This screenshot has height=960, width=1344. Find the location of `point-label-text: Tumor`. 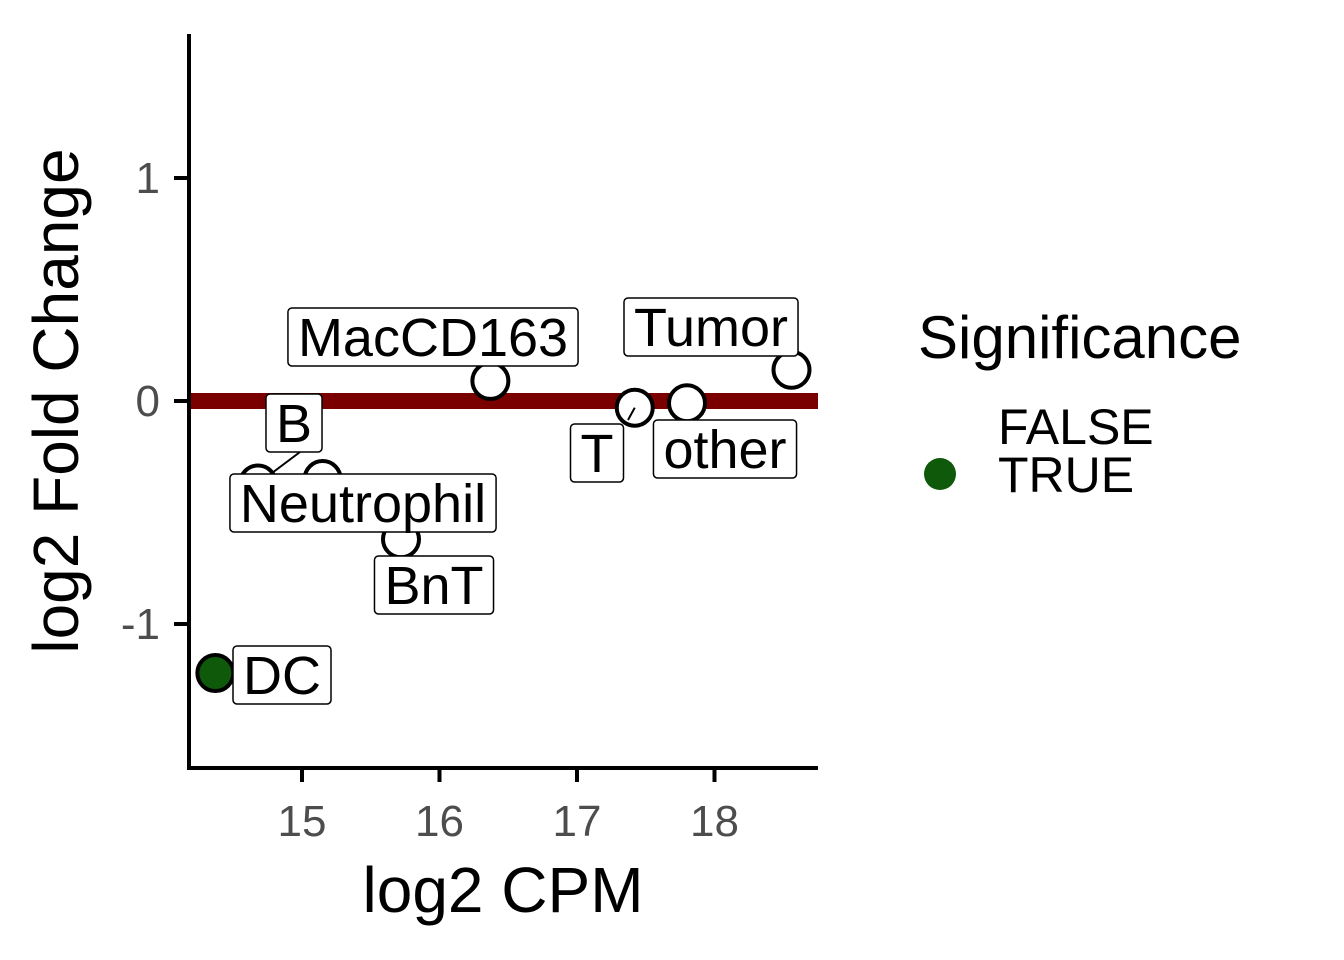

point-label-text: Tumor is located at coordinates (711, 328).